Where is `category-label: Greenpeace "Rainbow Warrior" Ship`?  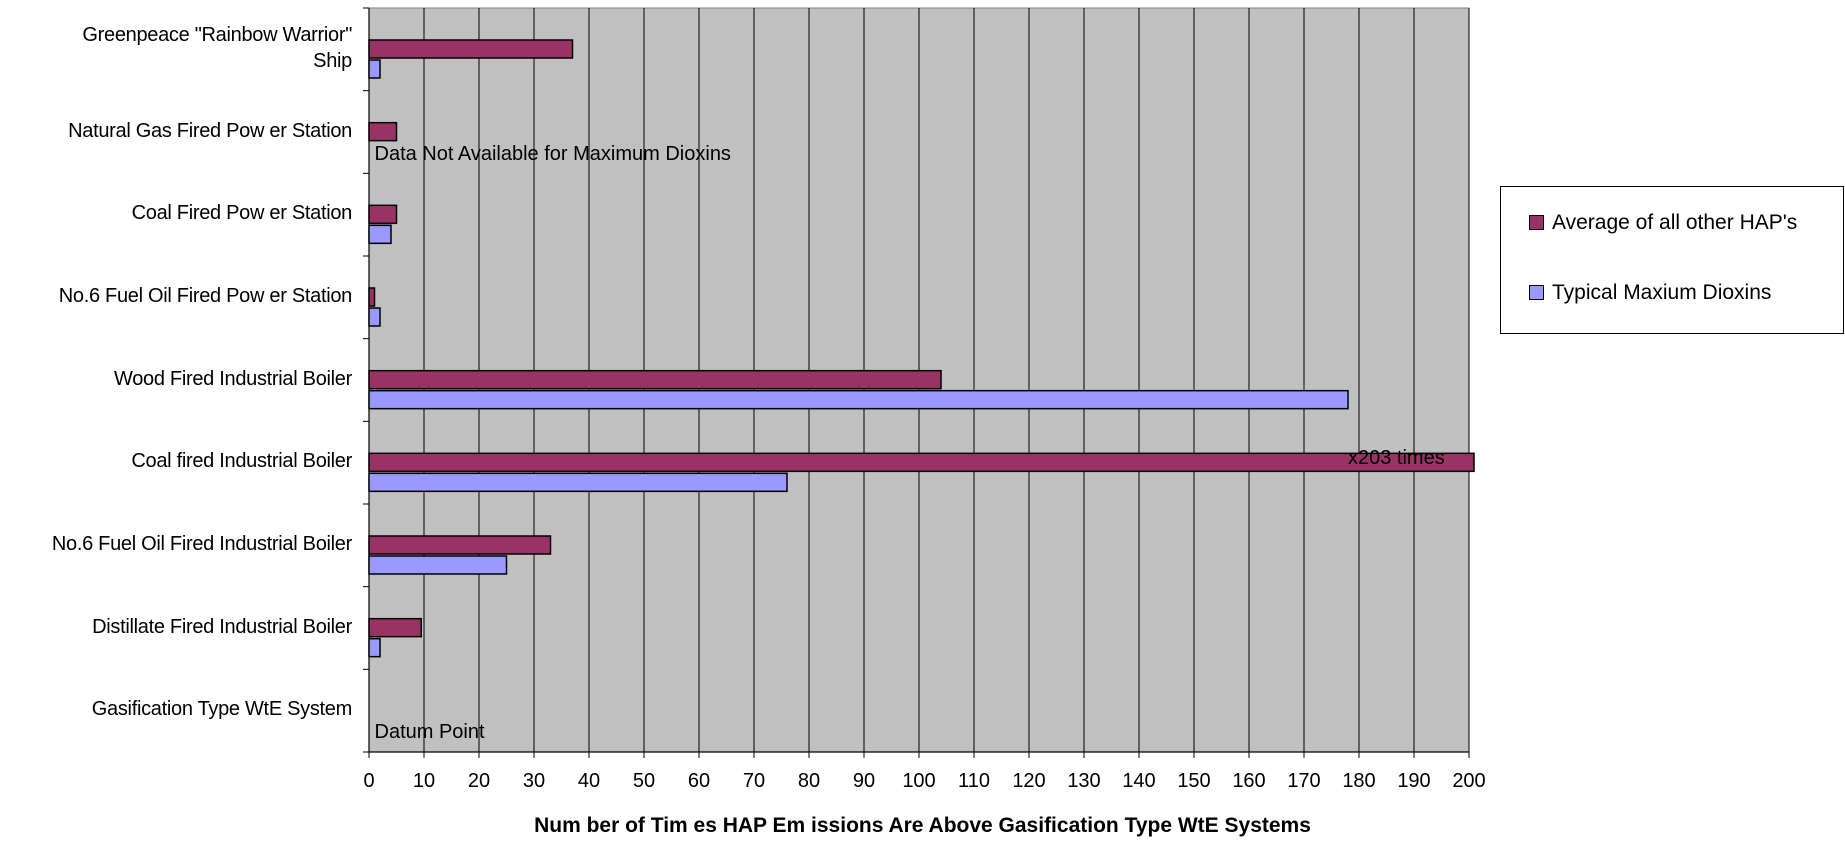
category-label: Greenpeace "Rainbow Warrior" Ship is located at coordinates (217, 48).